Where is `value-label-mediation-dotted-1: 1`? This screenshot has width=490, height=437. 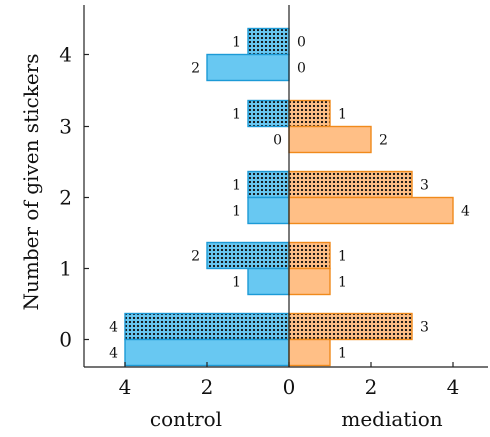 value-label-mediation-dotted-1: 1 is located at coordinates (342, 257).